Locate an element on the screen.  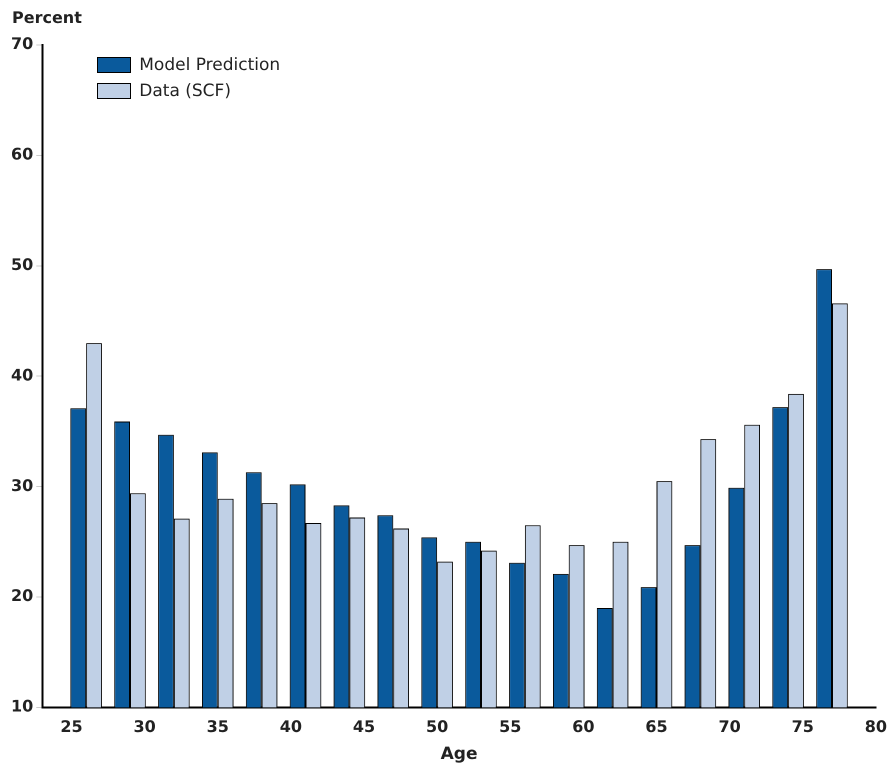
y-axis-title: Percent is located at coordinates (47, 17).